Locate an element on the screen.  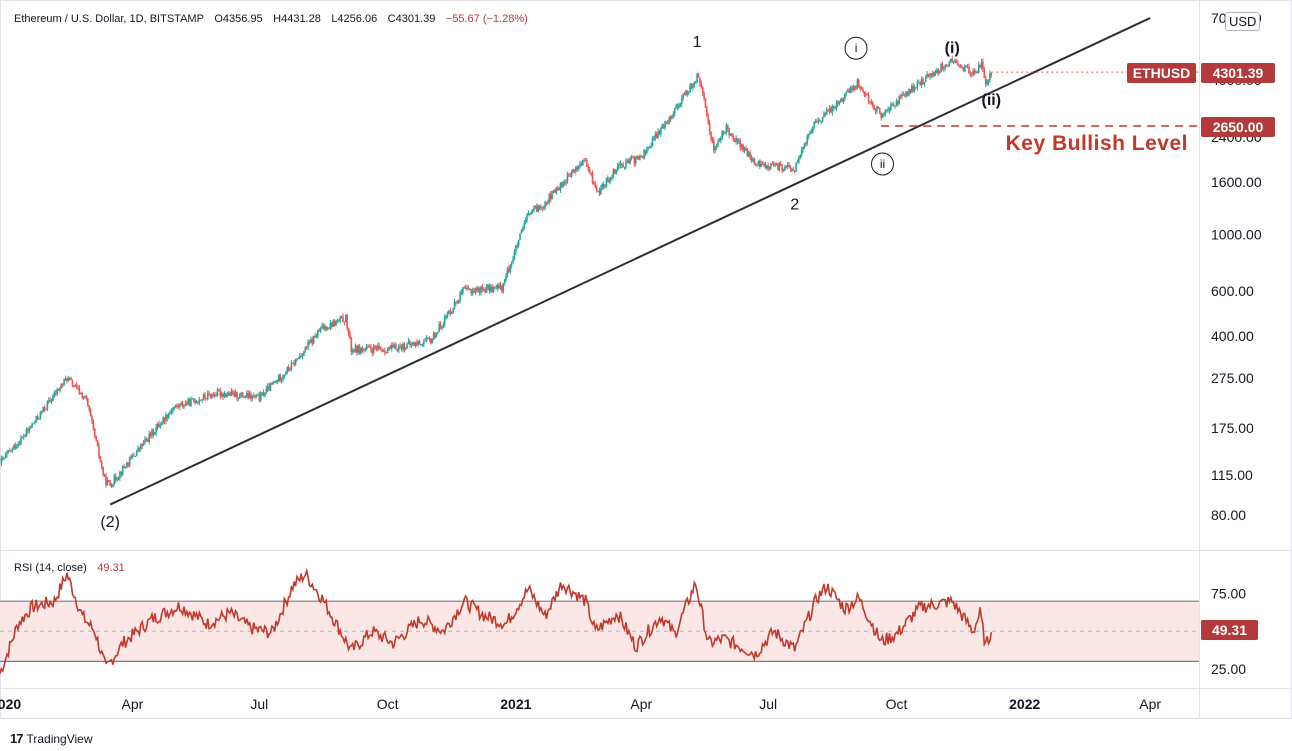
currency-button: USD is located at coordinates (1243, 21).